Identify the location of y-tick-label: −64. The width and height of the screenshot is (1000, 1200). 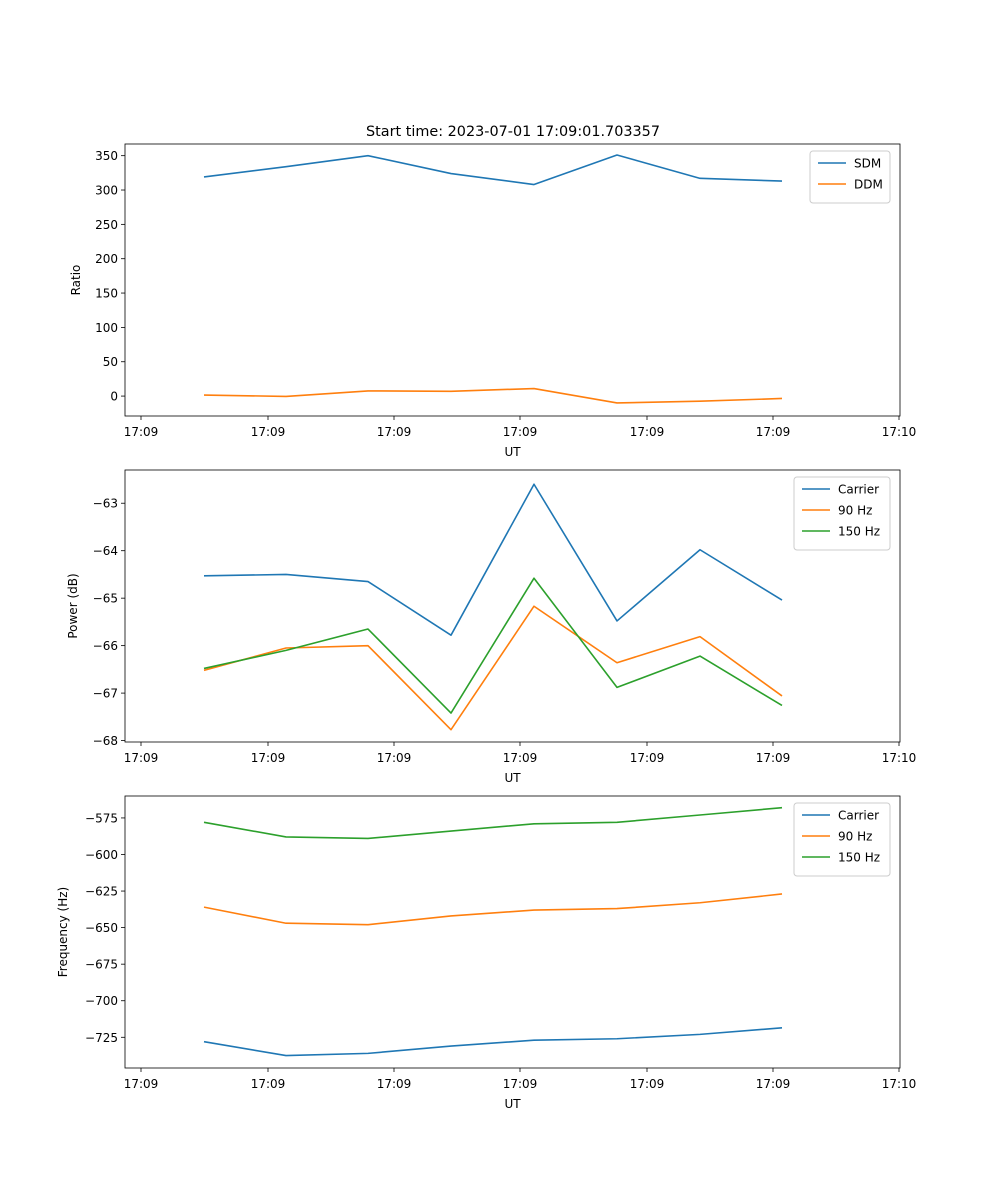
(105, 551).